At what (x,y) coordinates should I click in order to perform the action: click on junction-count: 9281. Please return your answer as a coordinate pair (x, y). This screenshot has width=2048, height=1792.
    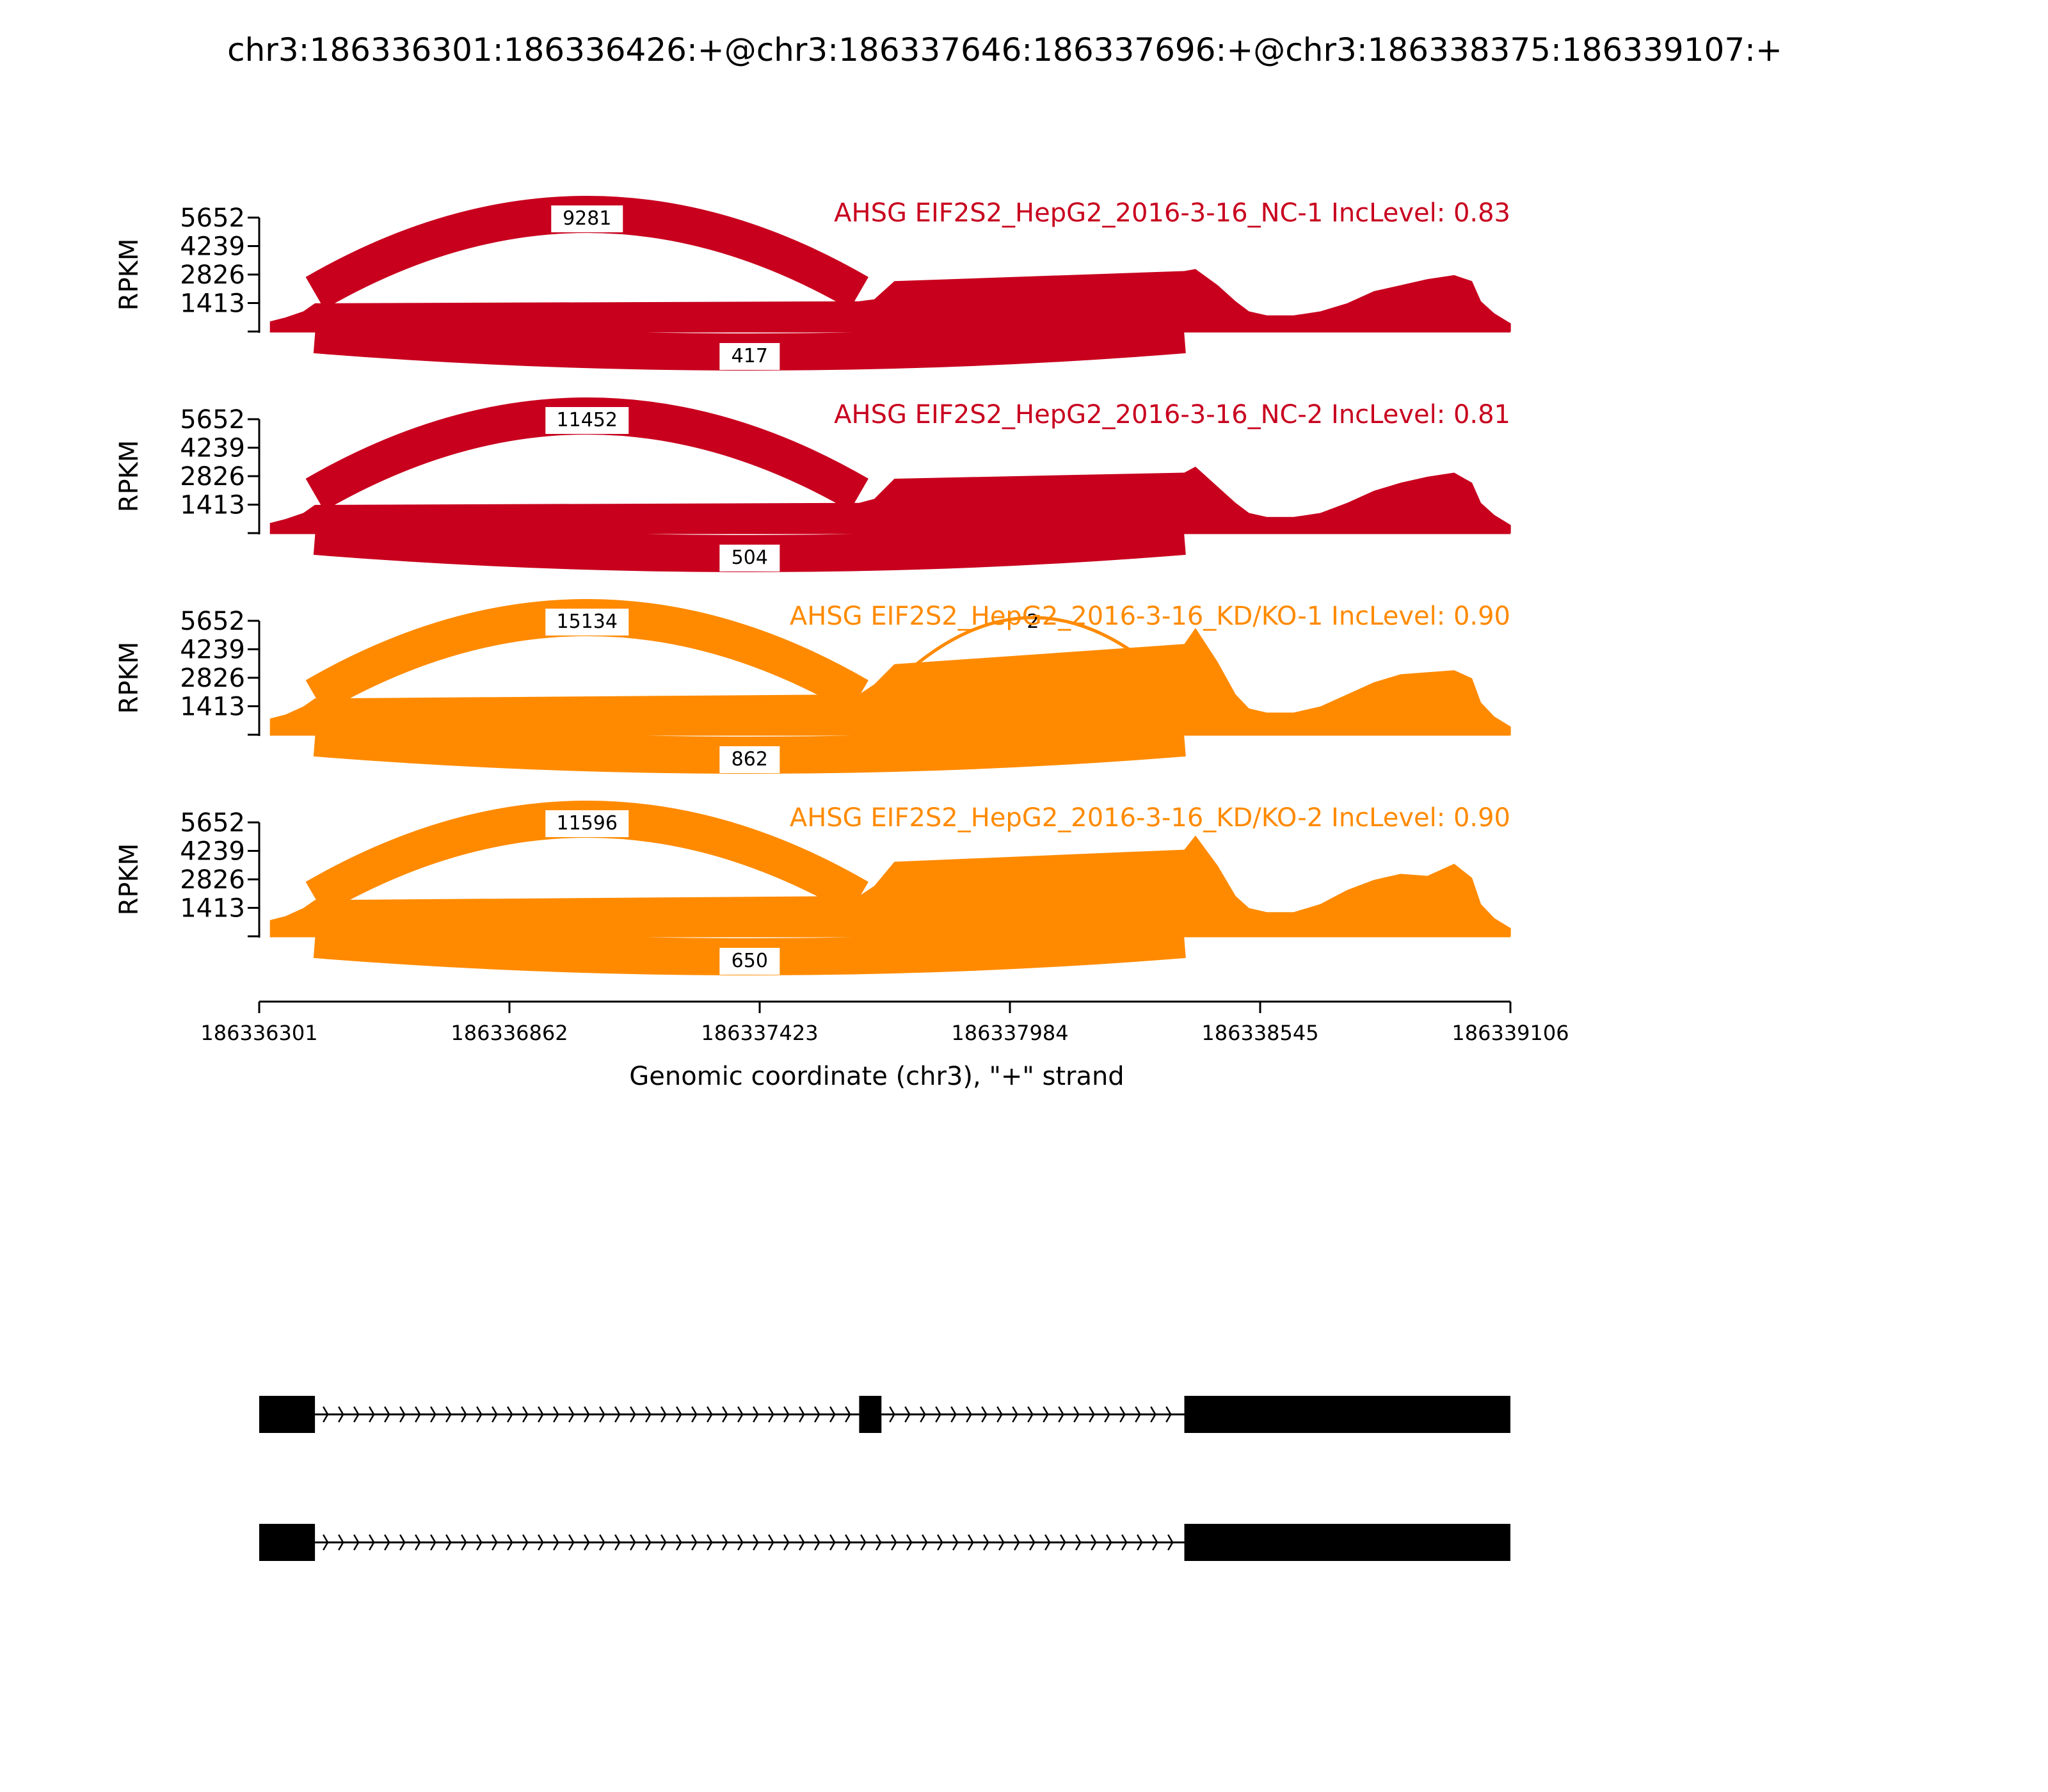
    Looking at the image, I should click on (587, 218).